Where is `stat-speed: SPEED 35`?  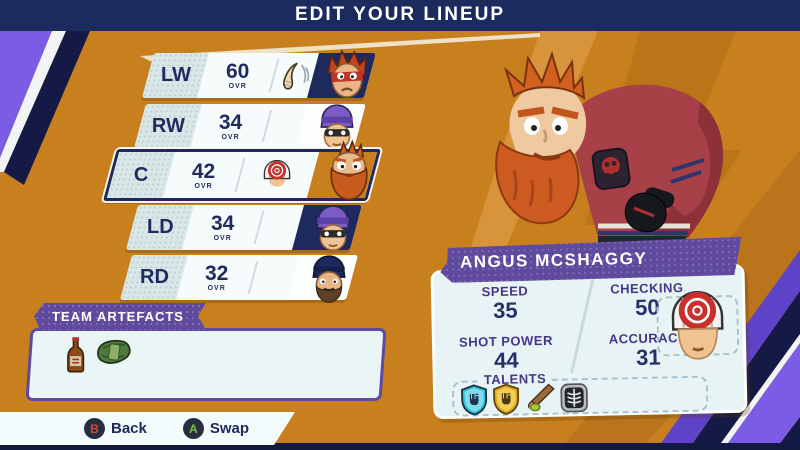 stat-speed: SPEED 35 is located at coordinates (505, 303).